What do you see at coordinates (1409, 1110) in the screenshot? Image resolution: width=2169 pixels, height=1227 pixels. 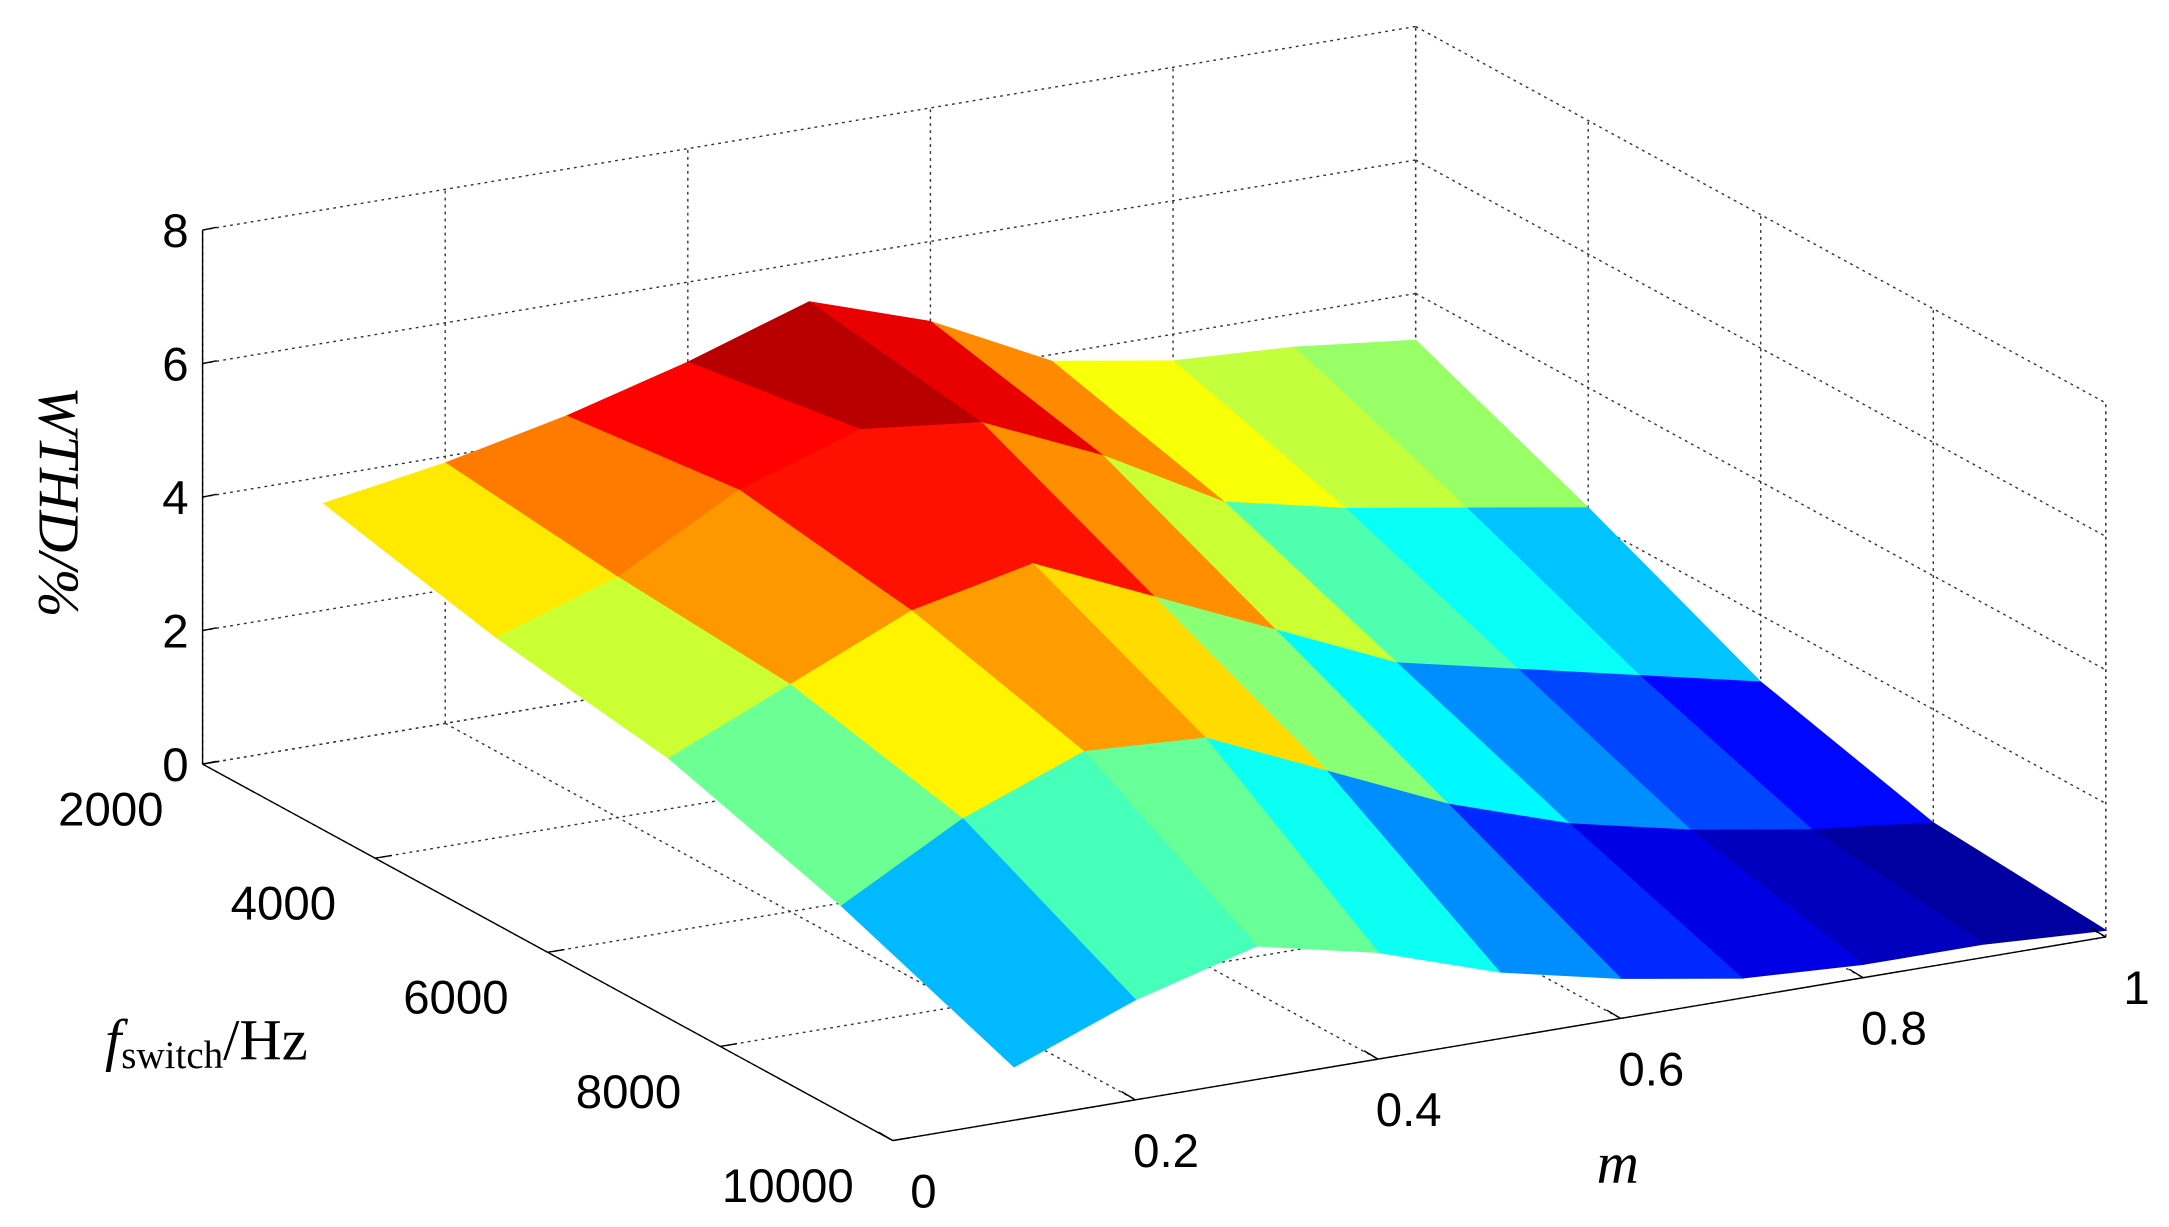 I see `x-tick-label: 0.4` at bounding box center [1409, 1110].